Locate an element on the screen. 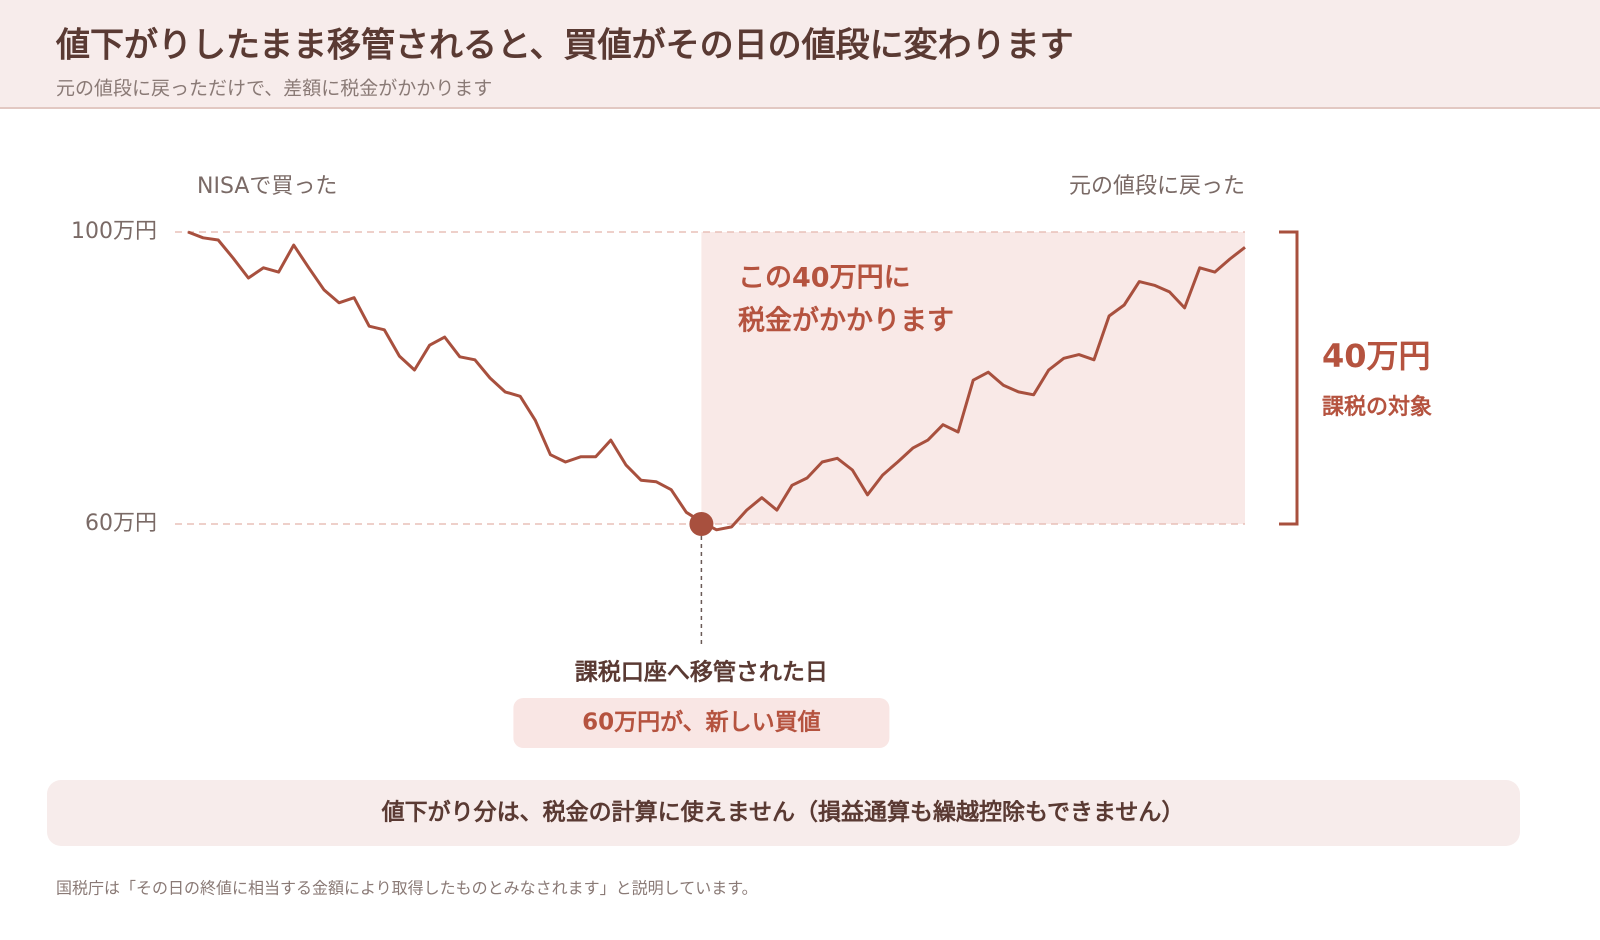  header-band is located at coordinates (800, 54).